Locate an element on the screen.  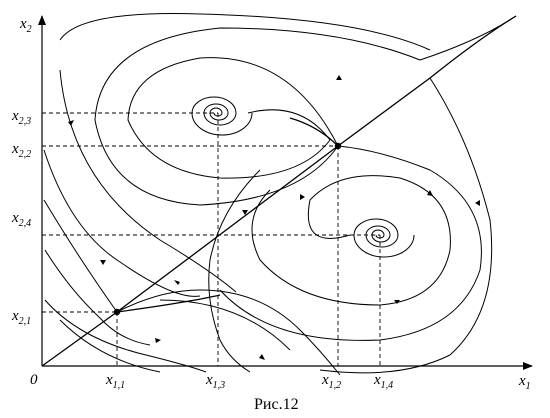
figure-caption: Рис.12 is located at coordinates (276, 404).